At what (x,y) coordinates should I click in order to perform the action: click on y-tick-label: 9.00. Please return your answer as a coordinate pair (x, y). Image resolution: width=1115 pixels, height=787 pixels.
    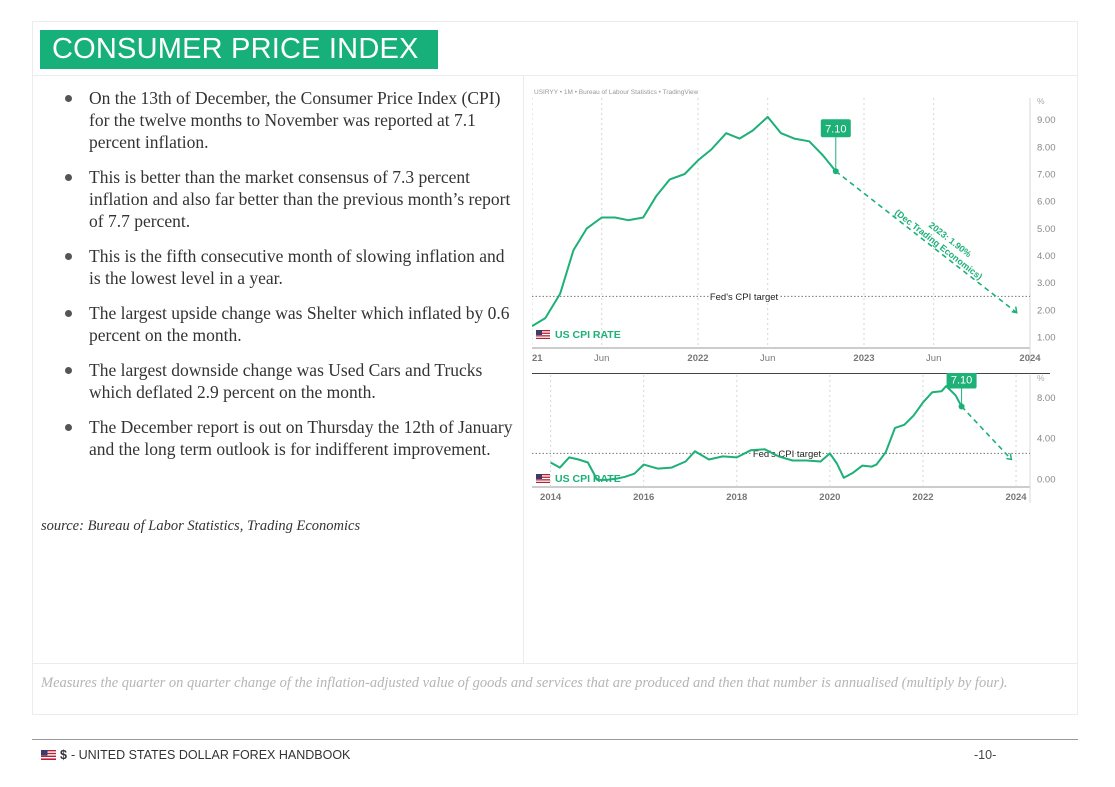
    Looking at the image, I should click on (1046, 120).